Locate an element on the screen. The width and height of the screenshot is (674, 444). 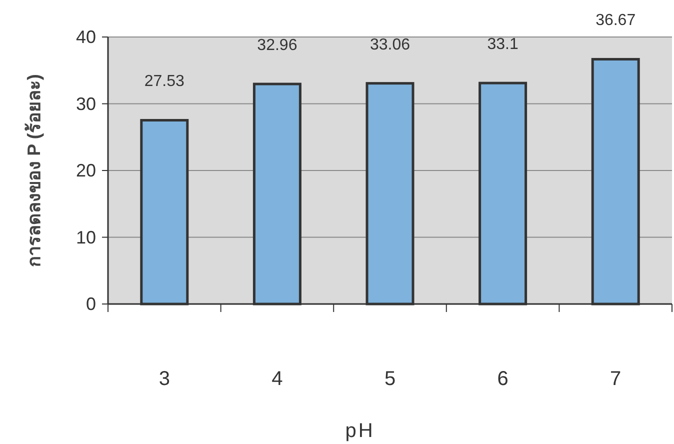
data-label: 32.96 is located at coordinates (277, 45).